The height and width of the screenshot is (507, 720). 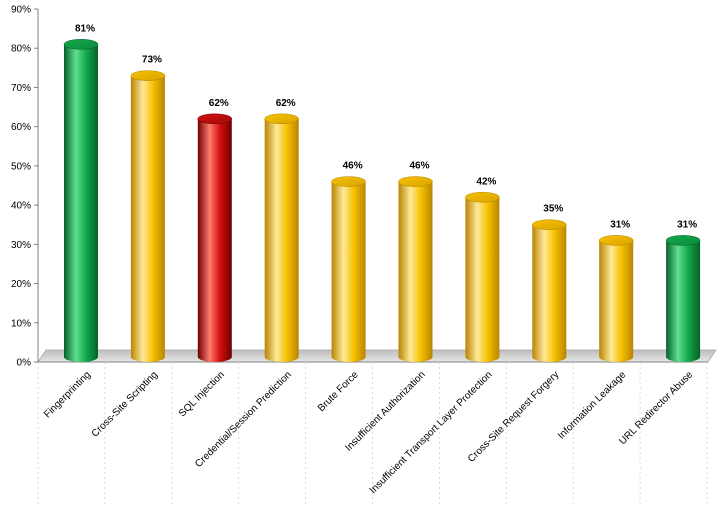 What do you see at coordinates (21, 206) in the screenshot?
I see `y-tick-label: 40%` at bounding box center [21, 206].